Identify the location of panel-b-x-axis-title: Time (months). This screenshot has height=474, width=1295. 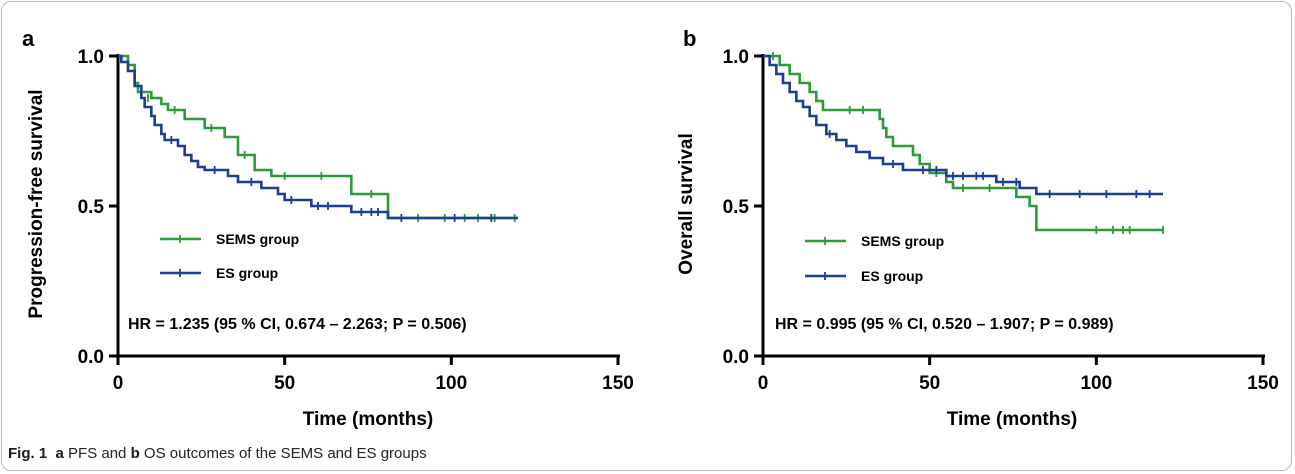
(1012, 419).